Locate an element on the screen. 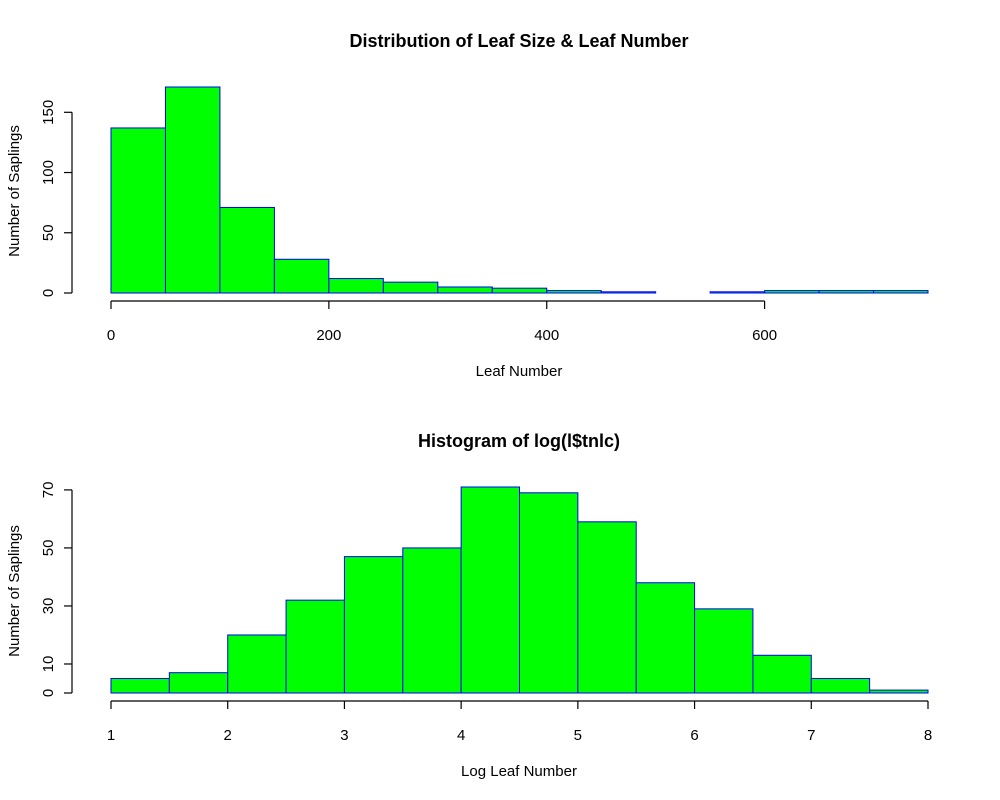 The height and width of the screenshot is (800, 1000). x-axis-label: Log Leaf Number is located at coordinates (519, 771).